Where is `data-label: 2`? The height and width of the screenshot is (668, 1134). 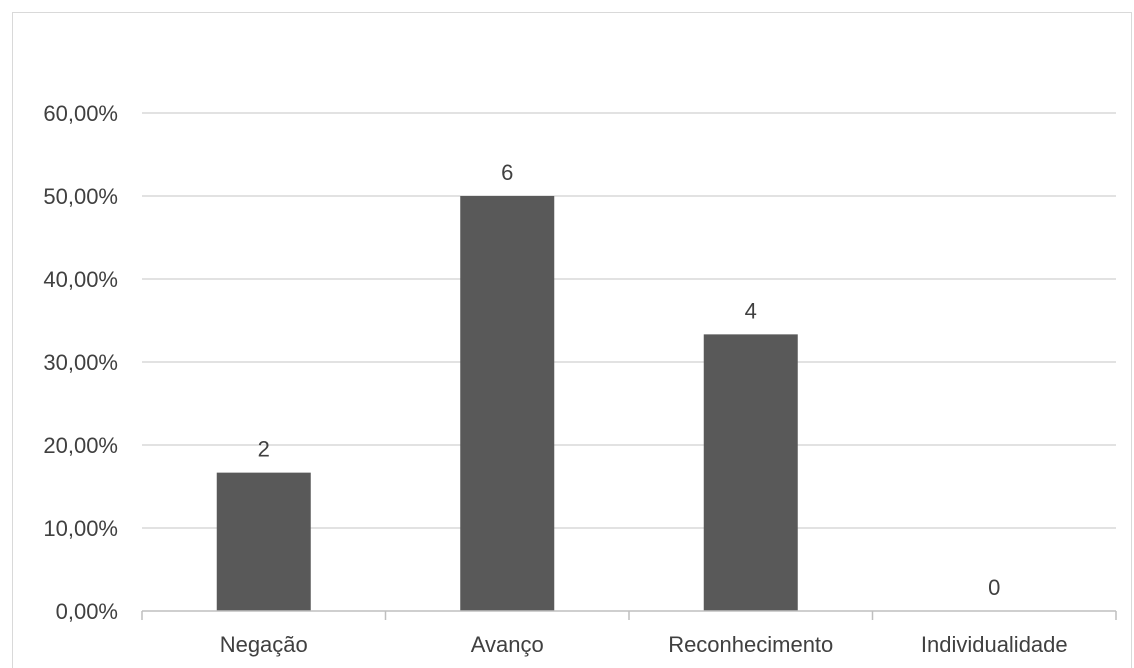 data-label: 2 is located at coordinates (264, 449).